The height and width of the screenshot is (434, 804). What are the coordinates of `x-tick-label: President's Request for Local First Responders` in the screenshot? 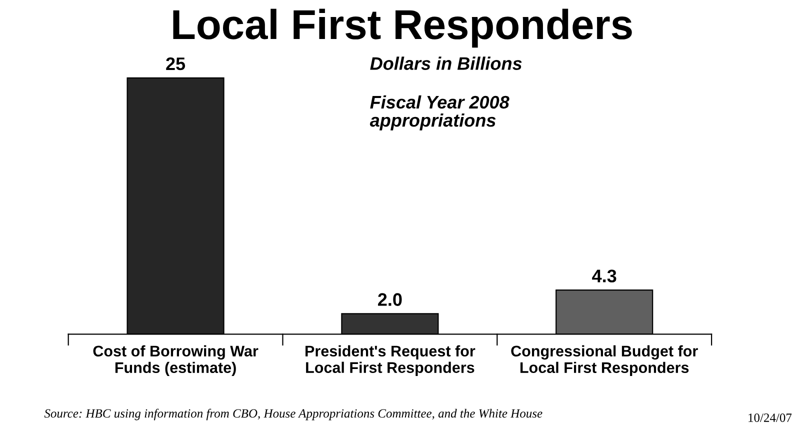 It's located at (391, 360).